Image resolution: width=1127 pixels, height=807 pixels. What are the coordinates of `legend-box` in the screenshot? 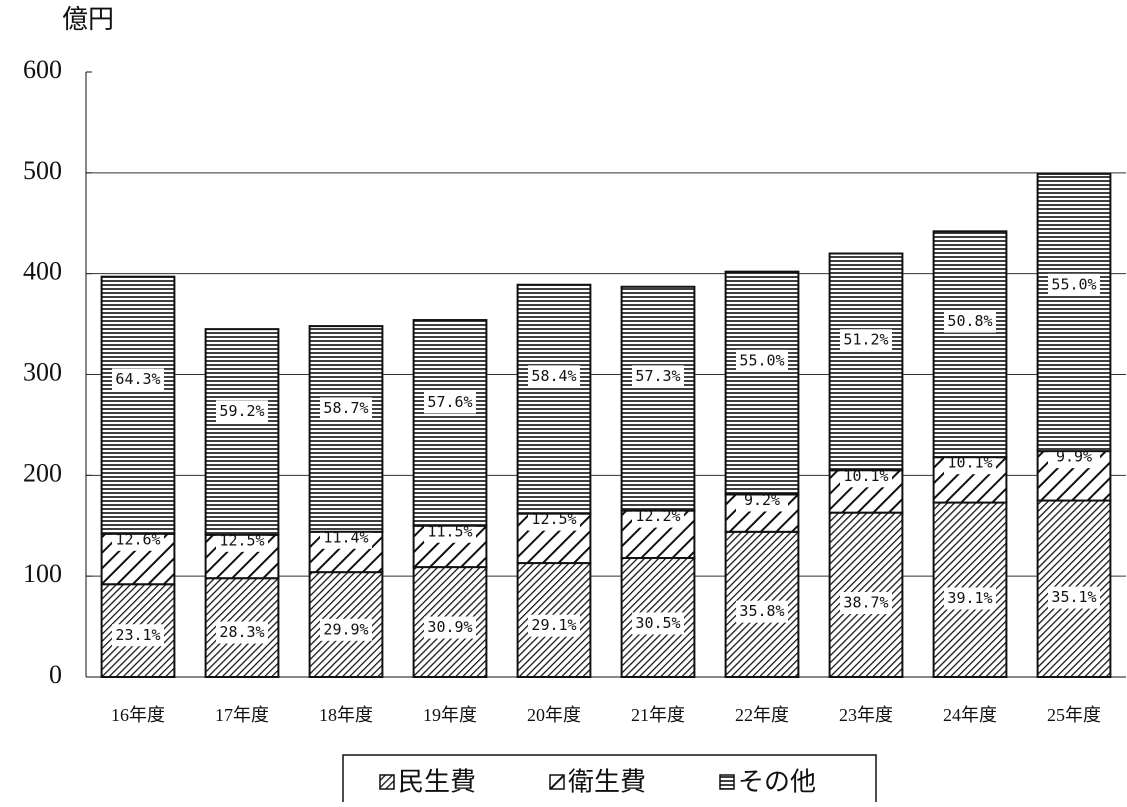 It's located at (609, 780).